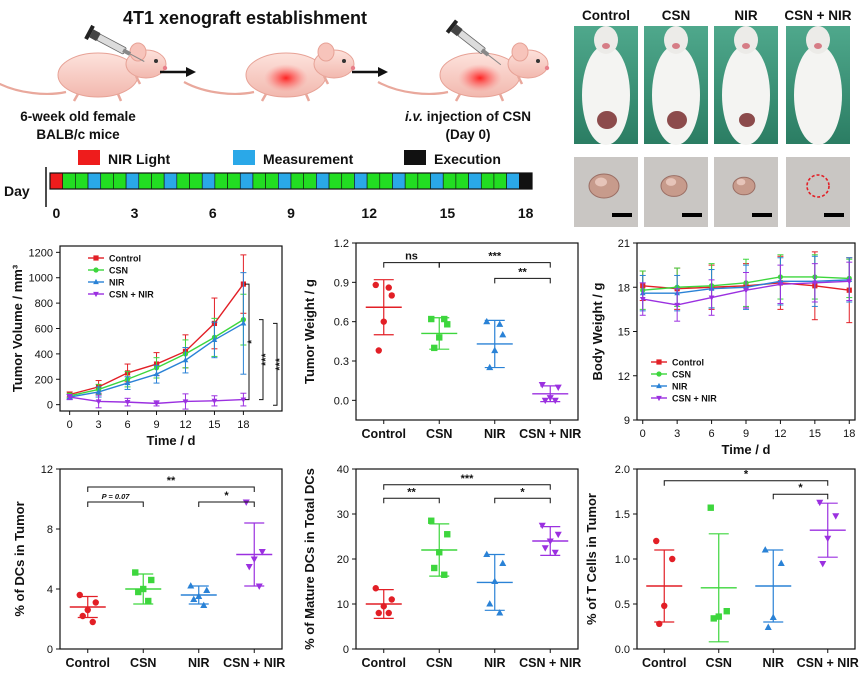 This screenshot has height=680, width=866. I want to click on schematic-title: 4T1 xenograft establishment, so click(245, 18).